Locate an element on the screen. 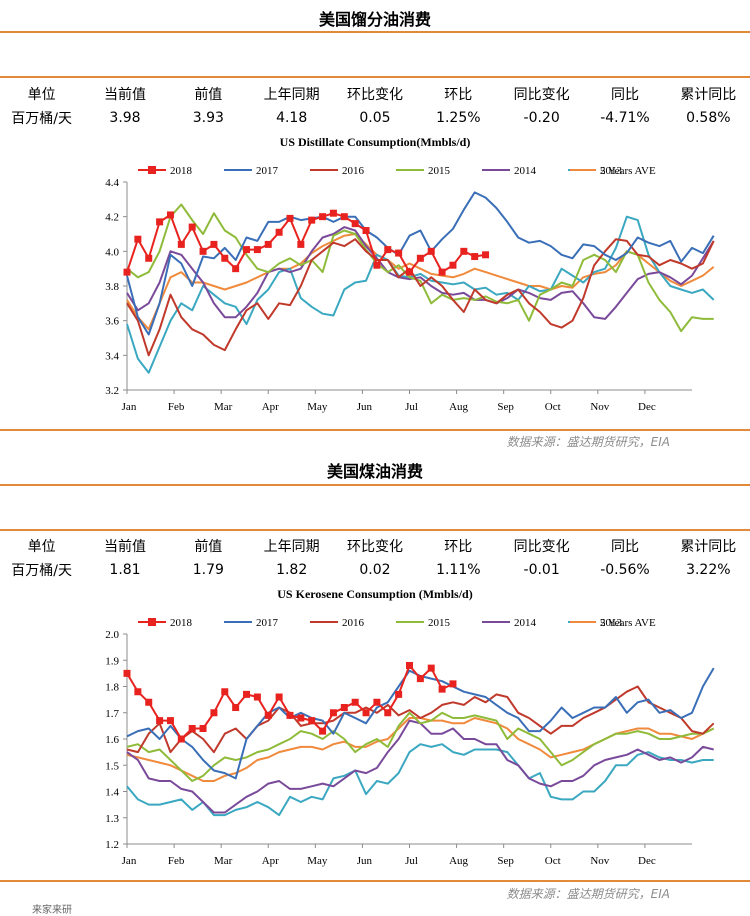  legend-label: 2017 is located at coordinates (267, 171).